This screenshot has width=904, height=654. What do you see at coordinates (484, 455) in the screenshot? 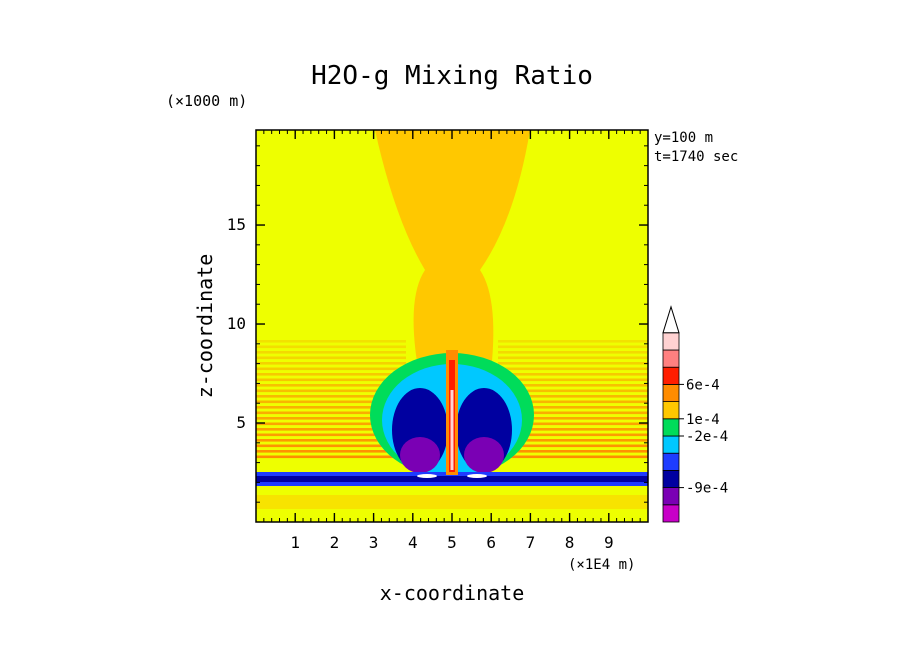
I see `lobe-right-purple` at bounding box center [484, 455].